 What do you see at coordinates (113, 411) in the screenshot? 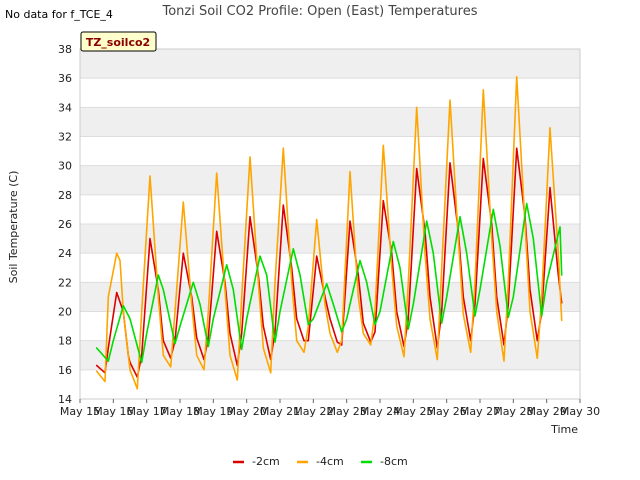
I see `x-tick-label: May 16` at bounding box center [113, 411].